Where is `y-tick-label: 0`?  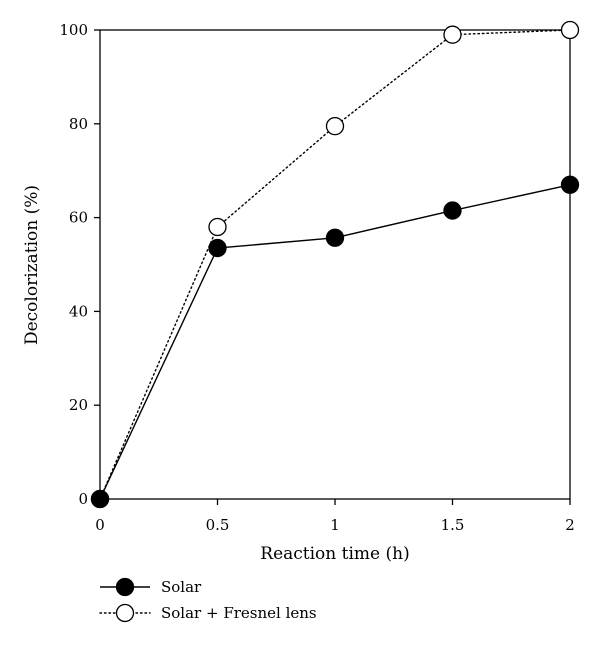 y-tick-label: 0 is located at coordinates (83, 499).